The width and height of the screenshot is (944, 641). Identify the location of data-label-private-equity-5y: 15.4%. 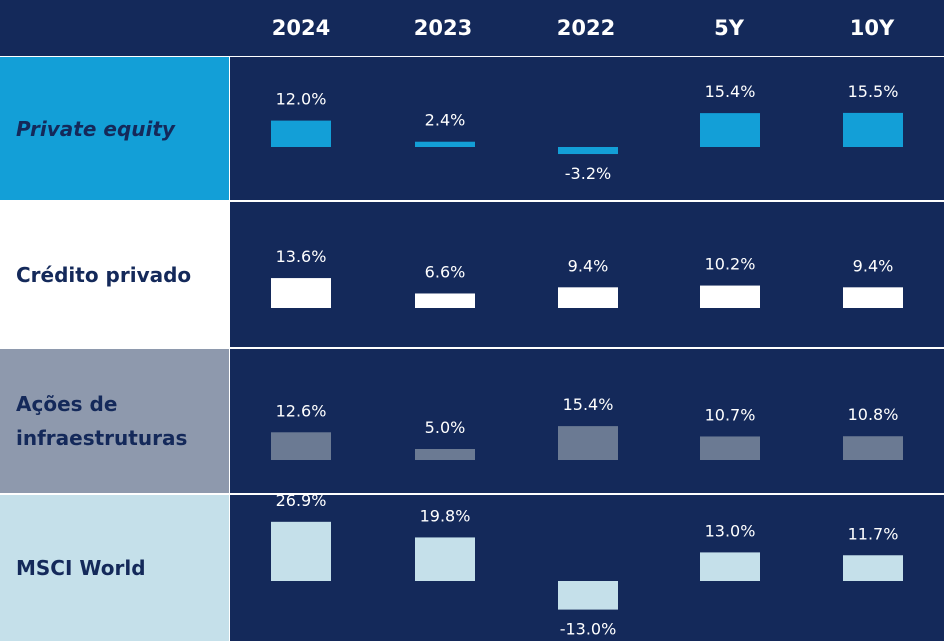
(730, 91).